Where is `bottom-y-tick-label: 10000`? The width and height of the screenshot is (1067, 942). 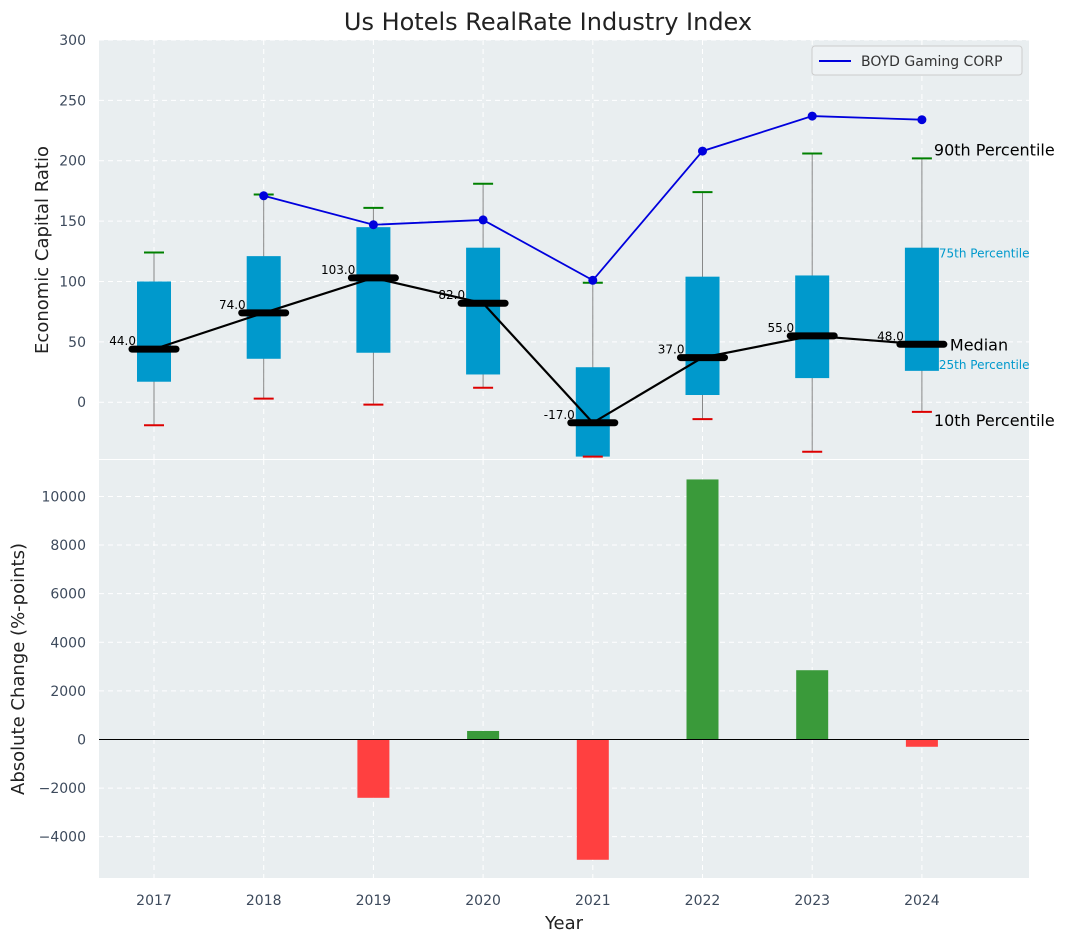 bottom-y-tick-label: 10000 is located at coordinates (63, 497).